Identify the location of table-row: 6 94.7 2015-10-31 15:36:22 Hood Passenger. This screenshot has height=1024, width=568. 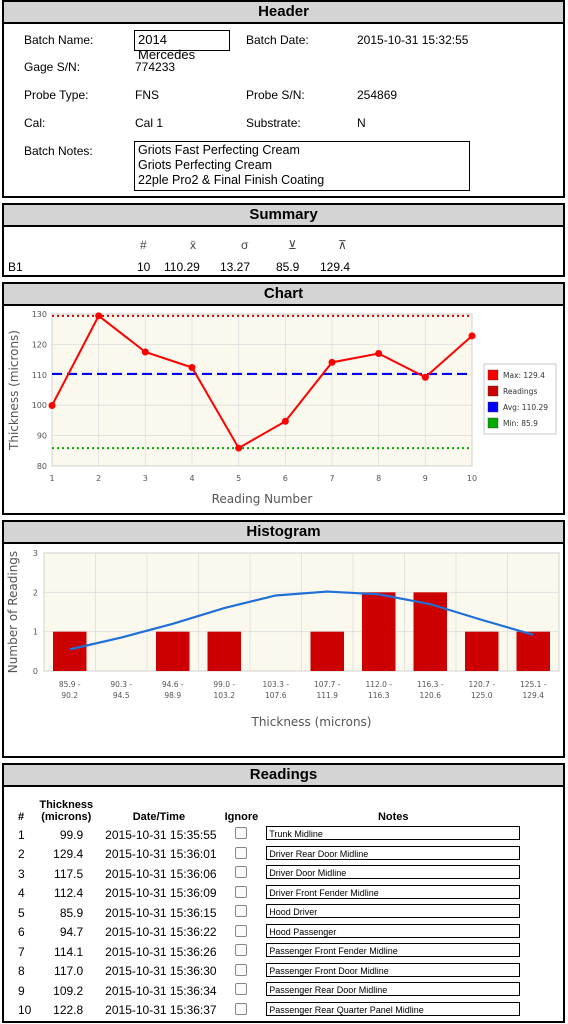
(271, 933).